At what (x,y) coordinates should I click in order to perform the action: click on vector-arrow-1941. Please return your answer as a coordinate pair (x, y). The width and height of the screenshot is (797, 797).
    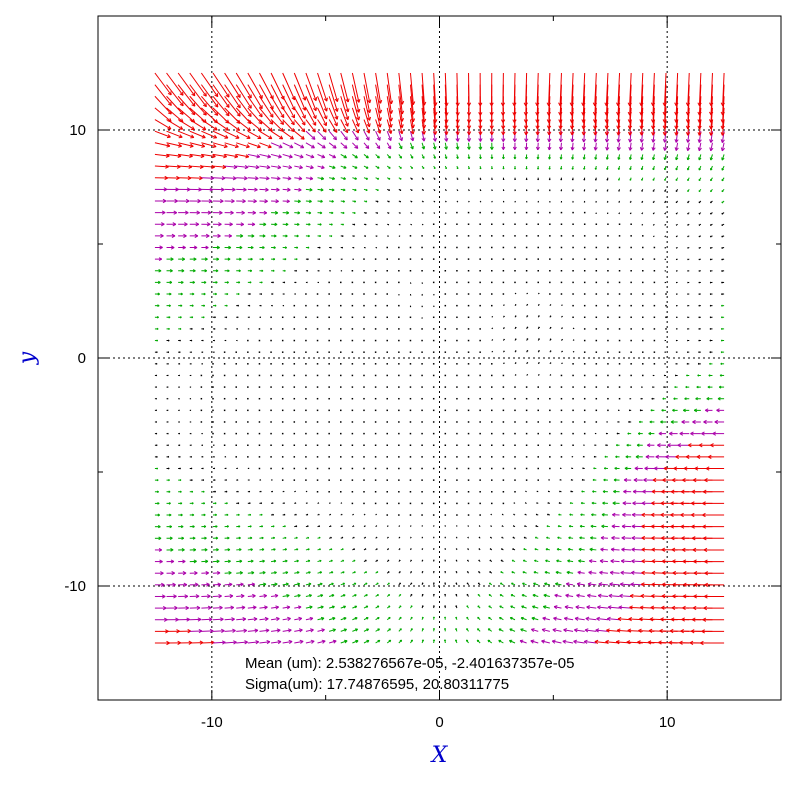
    Looking at the image, I should click on (630, 201).